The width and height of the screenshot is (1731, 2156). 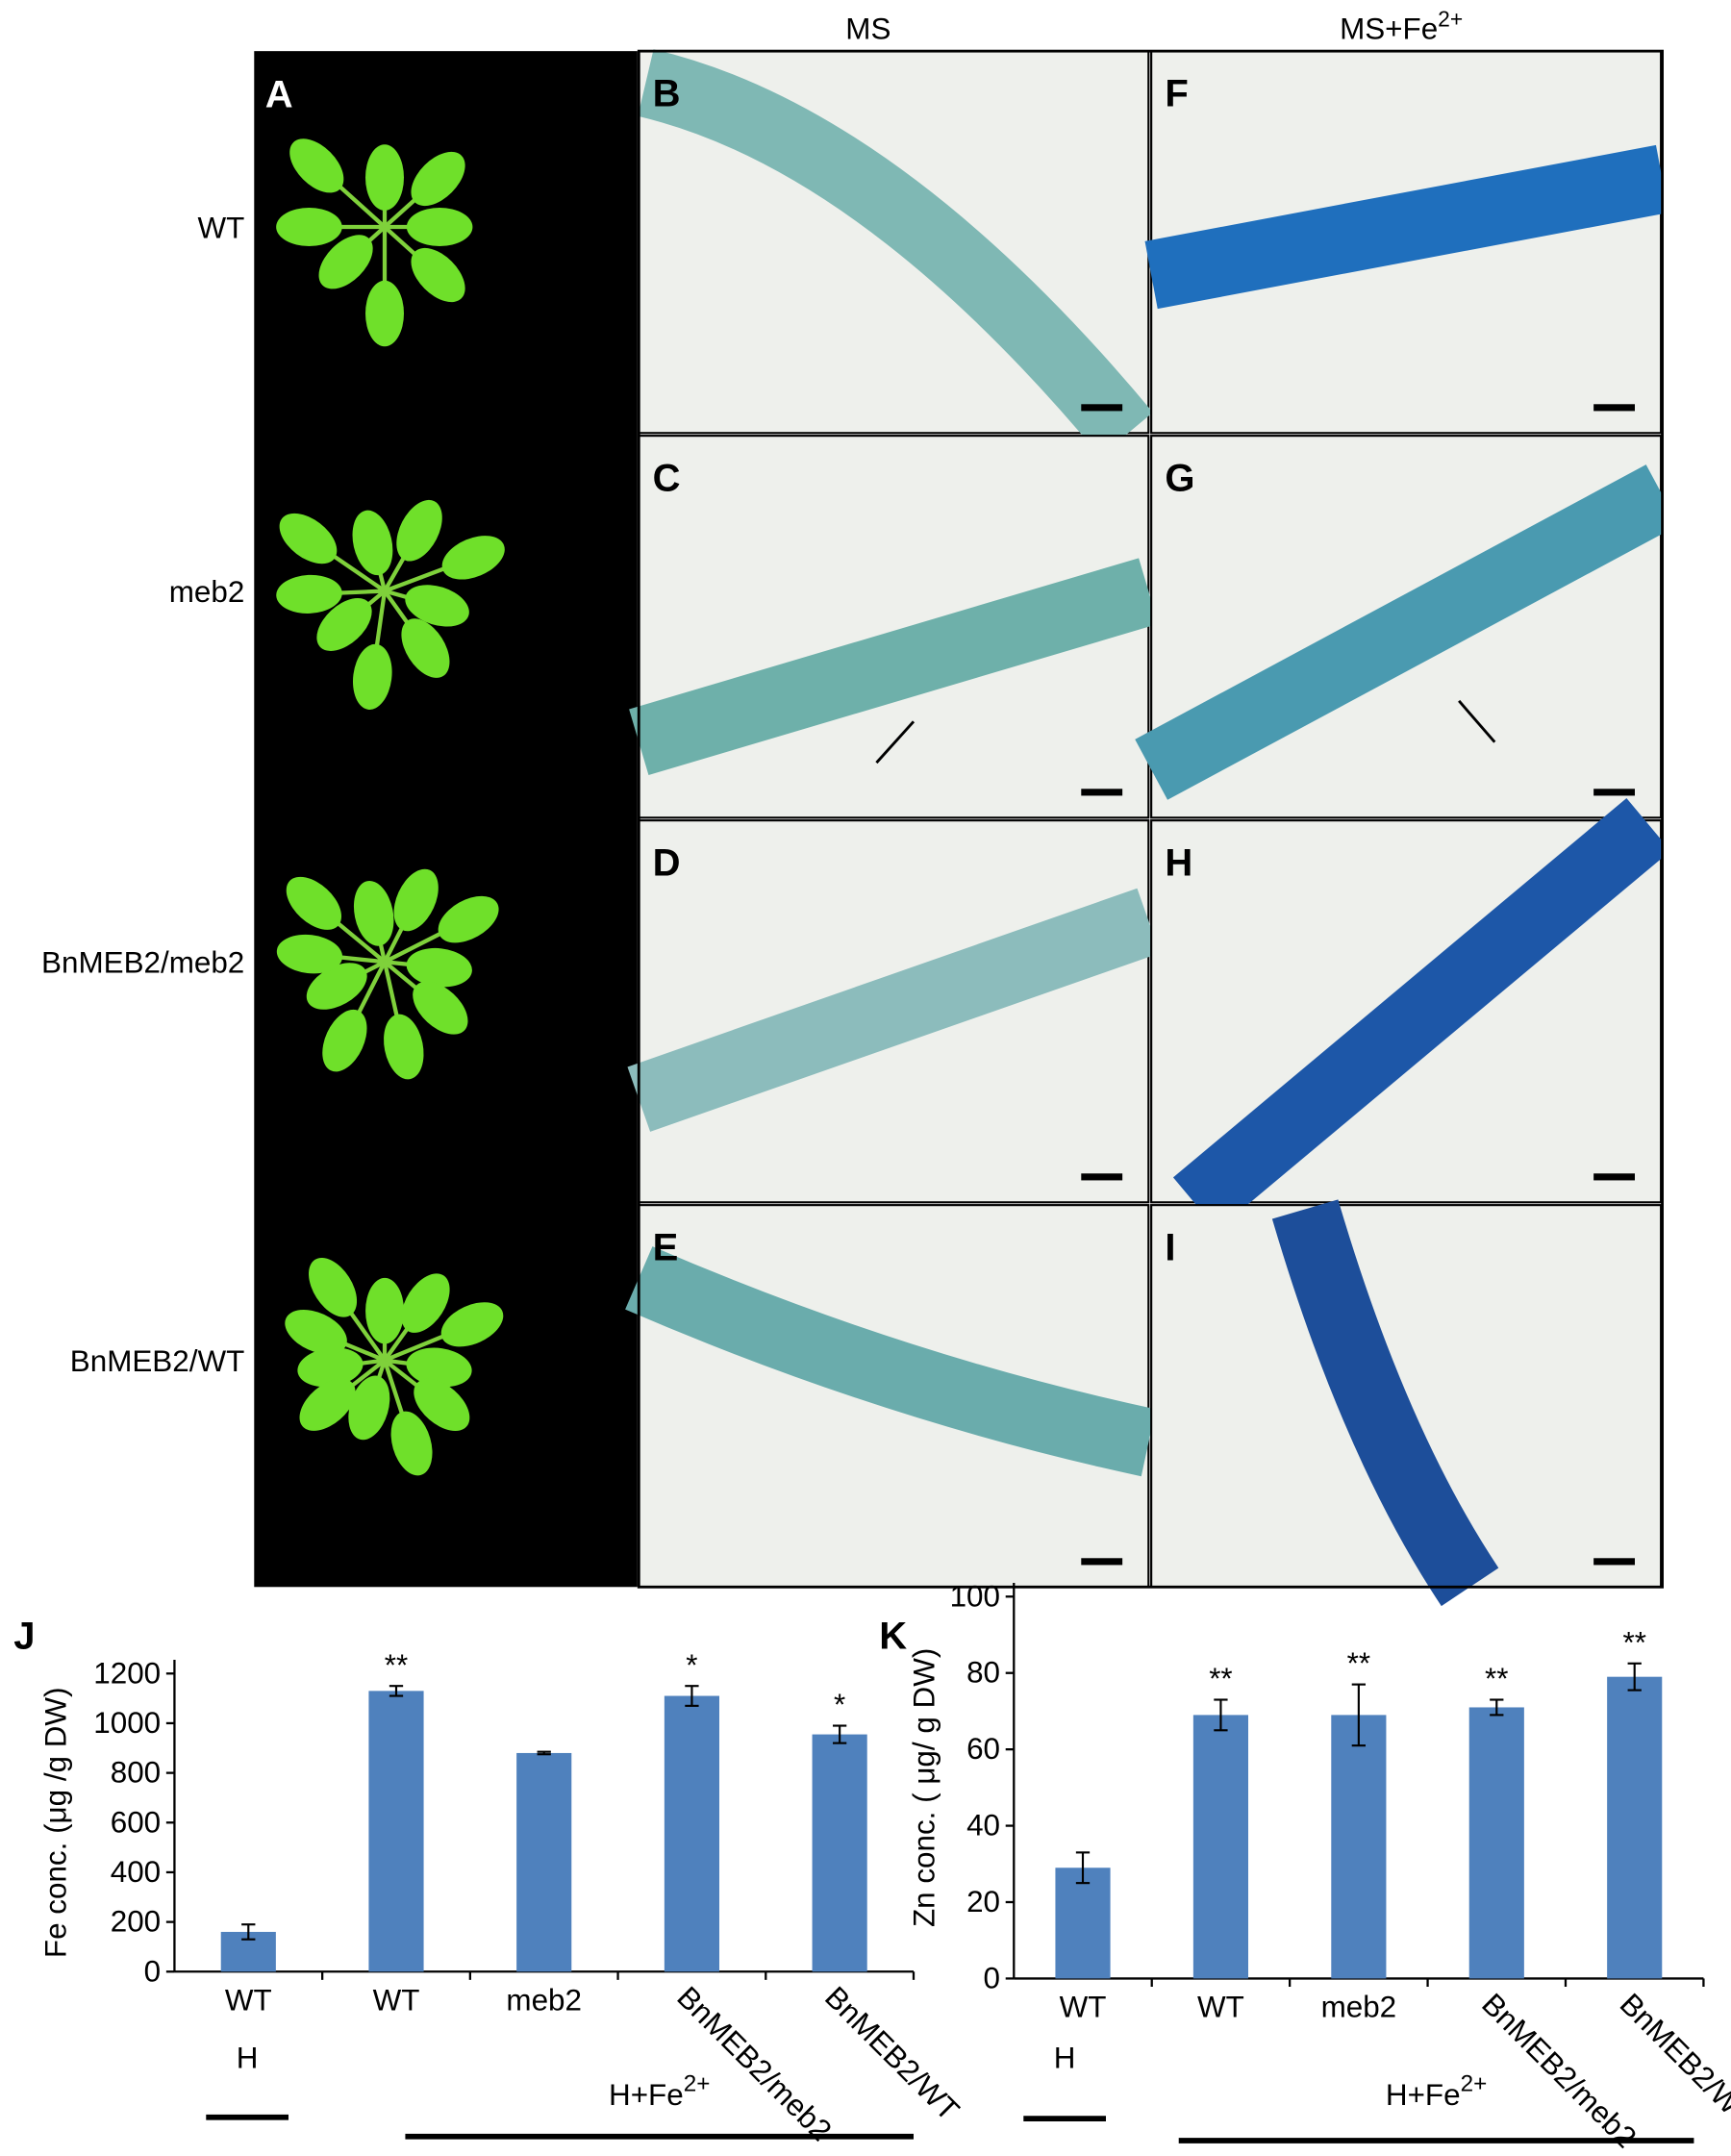 I want to click on row-label: BnMEB2/WT, so click(x=158, y=1361).